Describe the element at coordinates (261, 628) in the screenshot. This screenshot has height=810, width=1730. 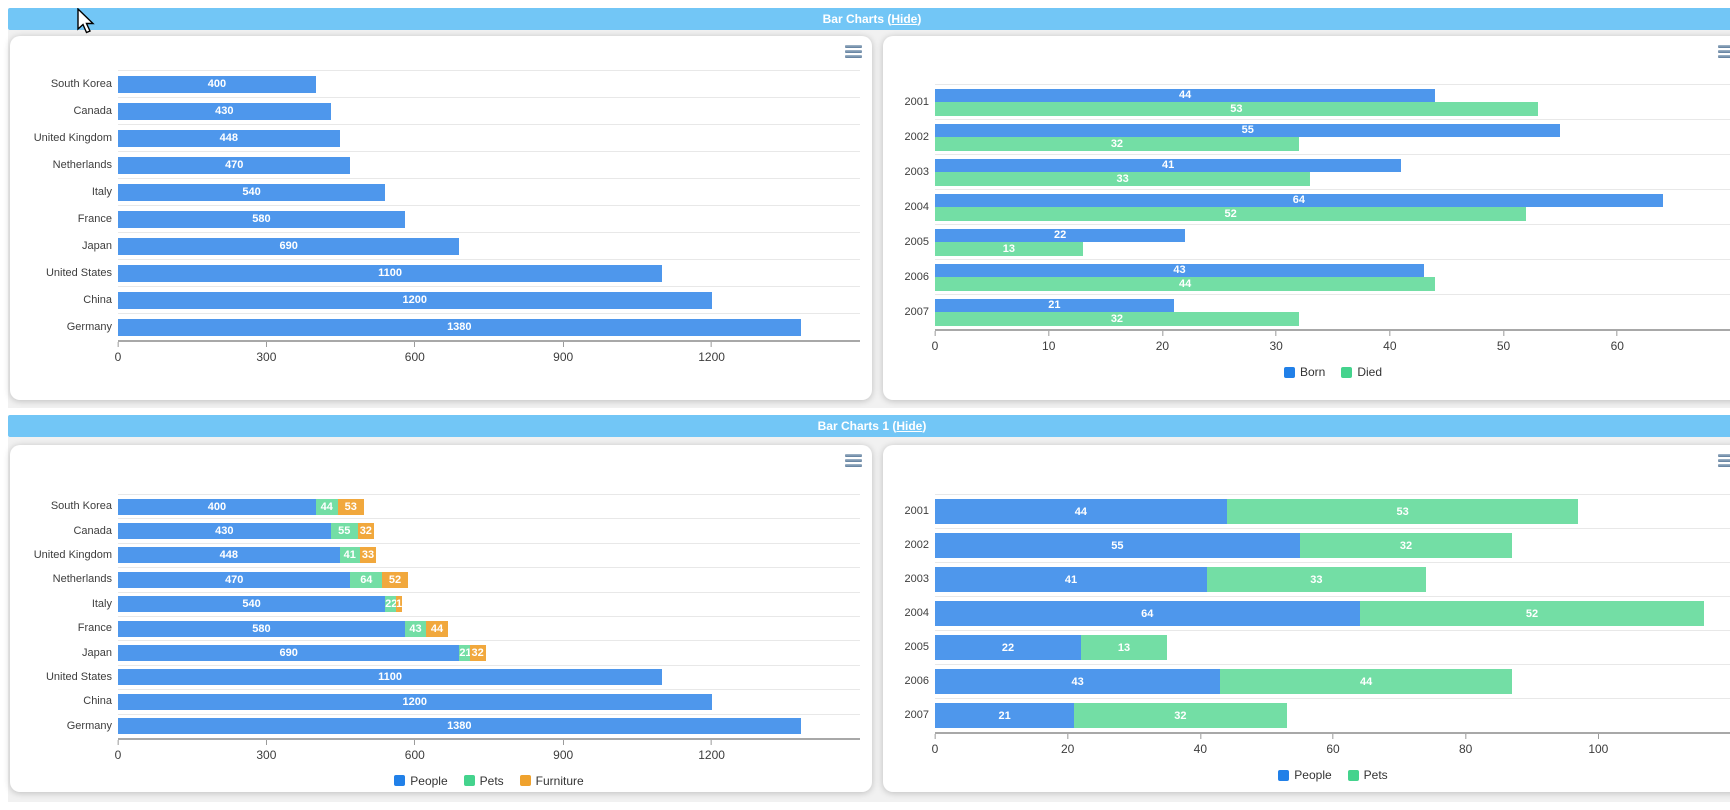
I see `bar-segment: 580` at that location.